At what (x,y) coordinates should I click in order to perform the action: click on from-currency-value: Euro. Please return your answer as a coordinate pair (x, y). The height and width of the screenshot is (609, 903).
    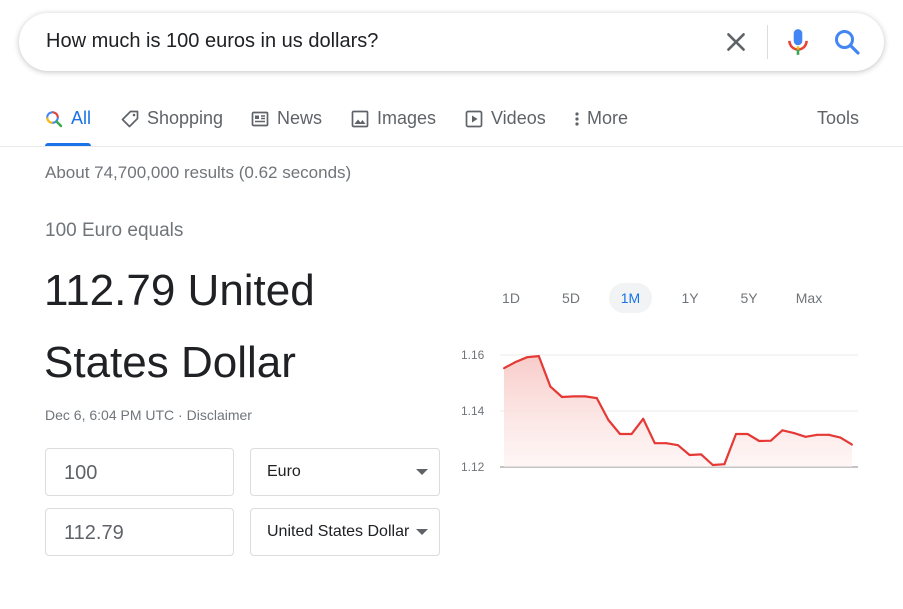
    Looking at the image, I should click on (284, 471).